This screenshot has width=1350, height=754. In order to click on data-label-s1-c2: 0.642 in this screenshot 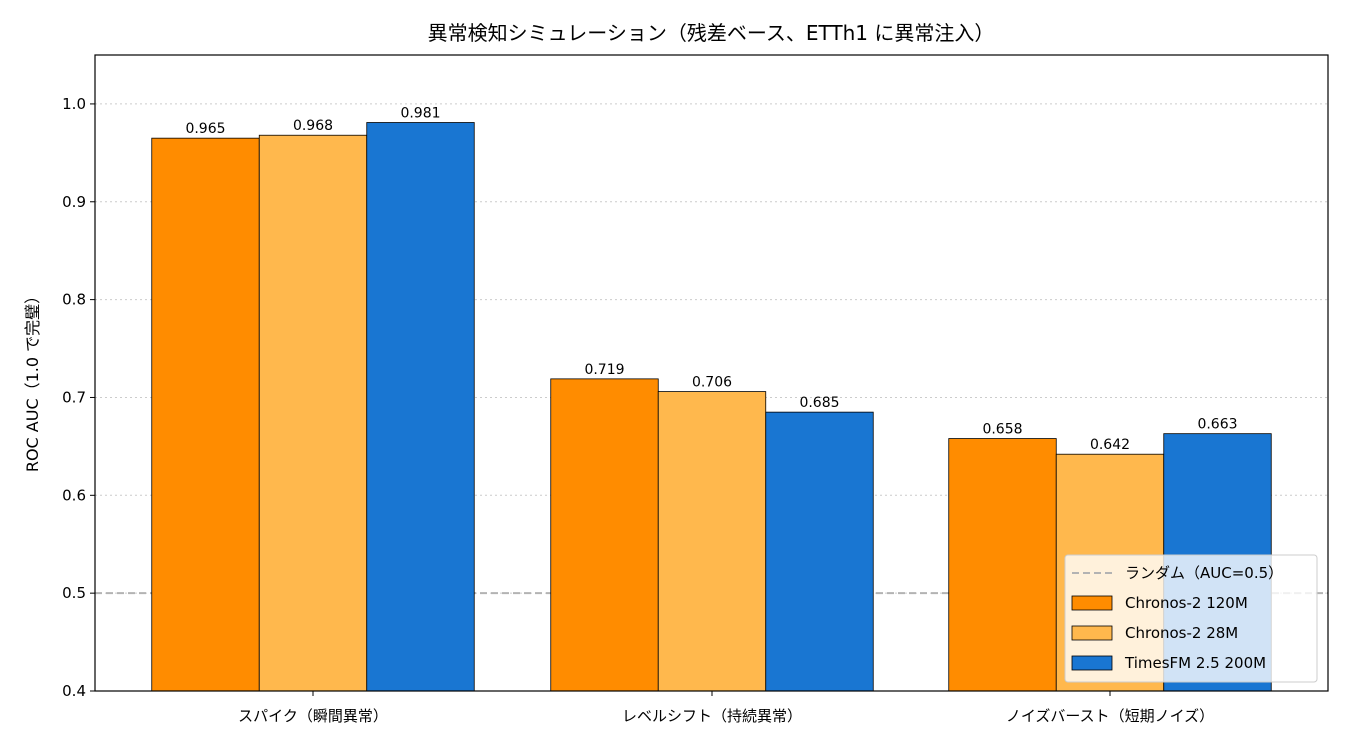, I will do `click(1110, 445)`.